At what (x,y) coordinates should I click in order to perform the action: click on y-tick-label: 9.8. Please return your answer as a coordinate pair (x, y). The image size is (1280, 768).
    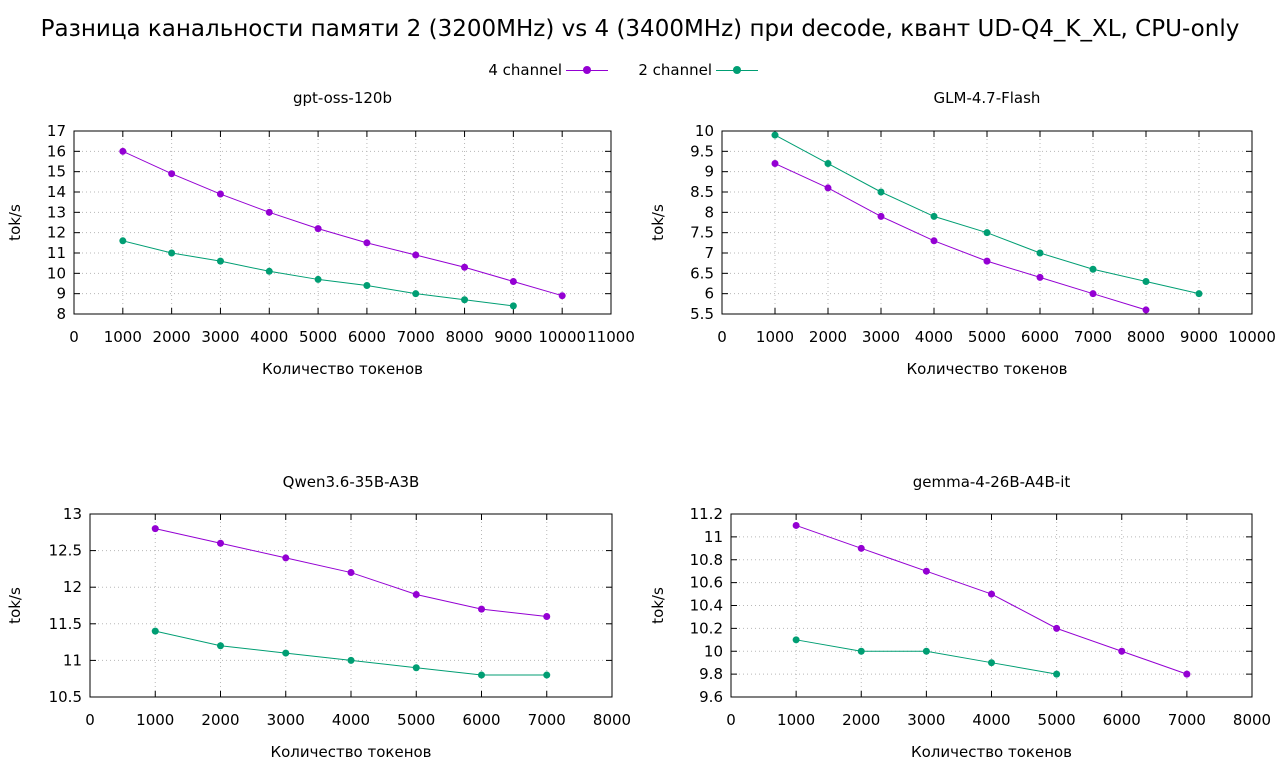
    Looking at the image, I should click on (711, 674).